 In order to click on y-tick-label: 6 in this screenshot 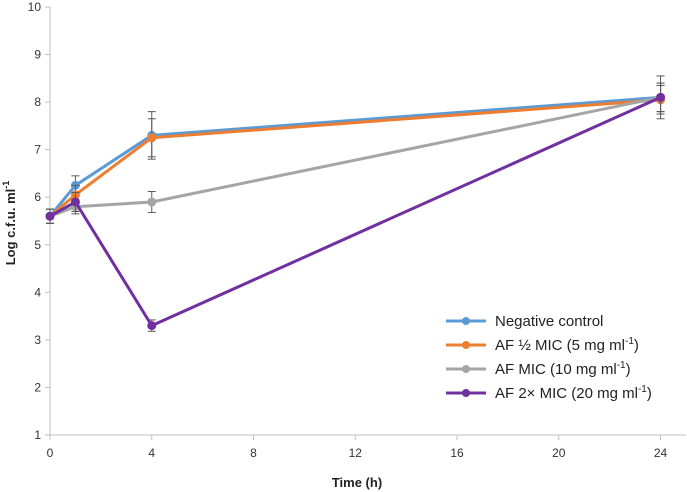, I will do `click(37, 197)`.